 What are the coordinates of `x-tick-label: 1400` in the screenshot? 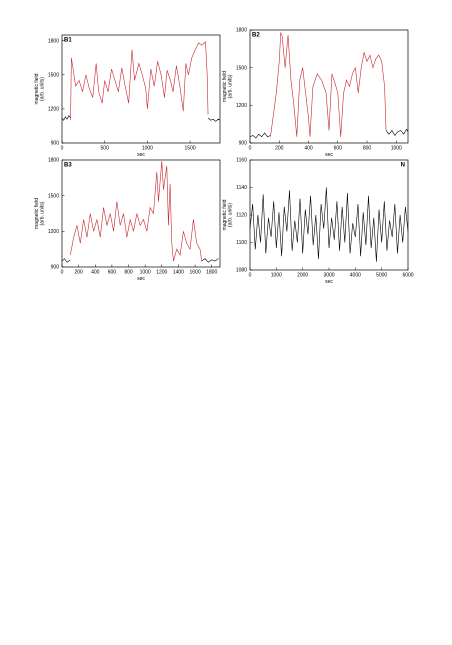 It's located at (178, 273).